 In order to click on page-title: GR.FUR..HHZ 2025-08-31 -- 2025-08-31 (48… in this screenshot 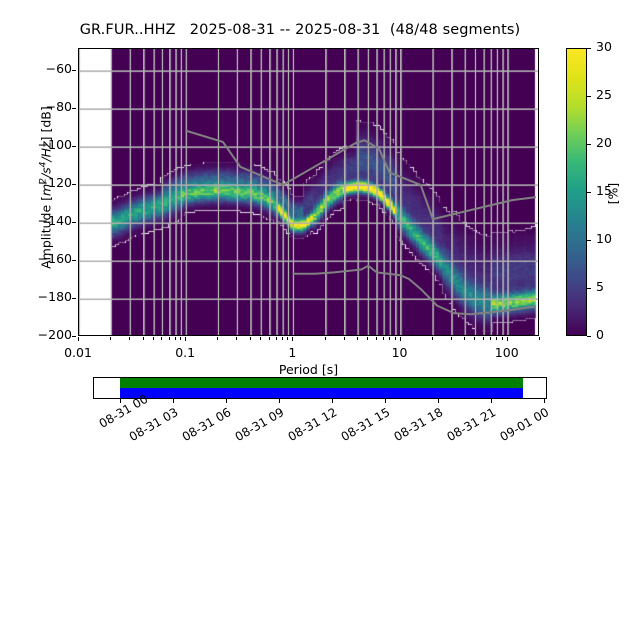, I will do `click(300, 30)`.